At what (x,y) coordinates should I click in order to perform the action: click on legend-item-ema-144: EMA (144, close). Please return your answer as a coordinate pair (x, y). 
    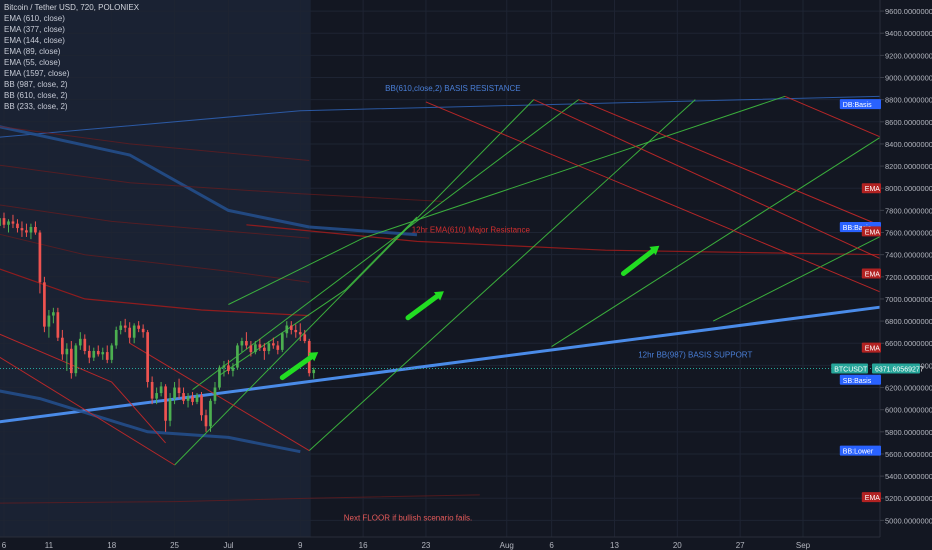
    Looking at the image, I should click on (34, 40).